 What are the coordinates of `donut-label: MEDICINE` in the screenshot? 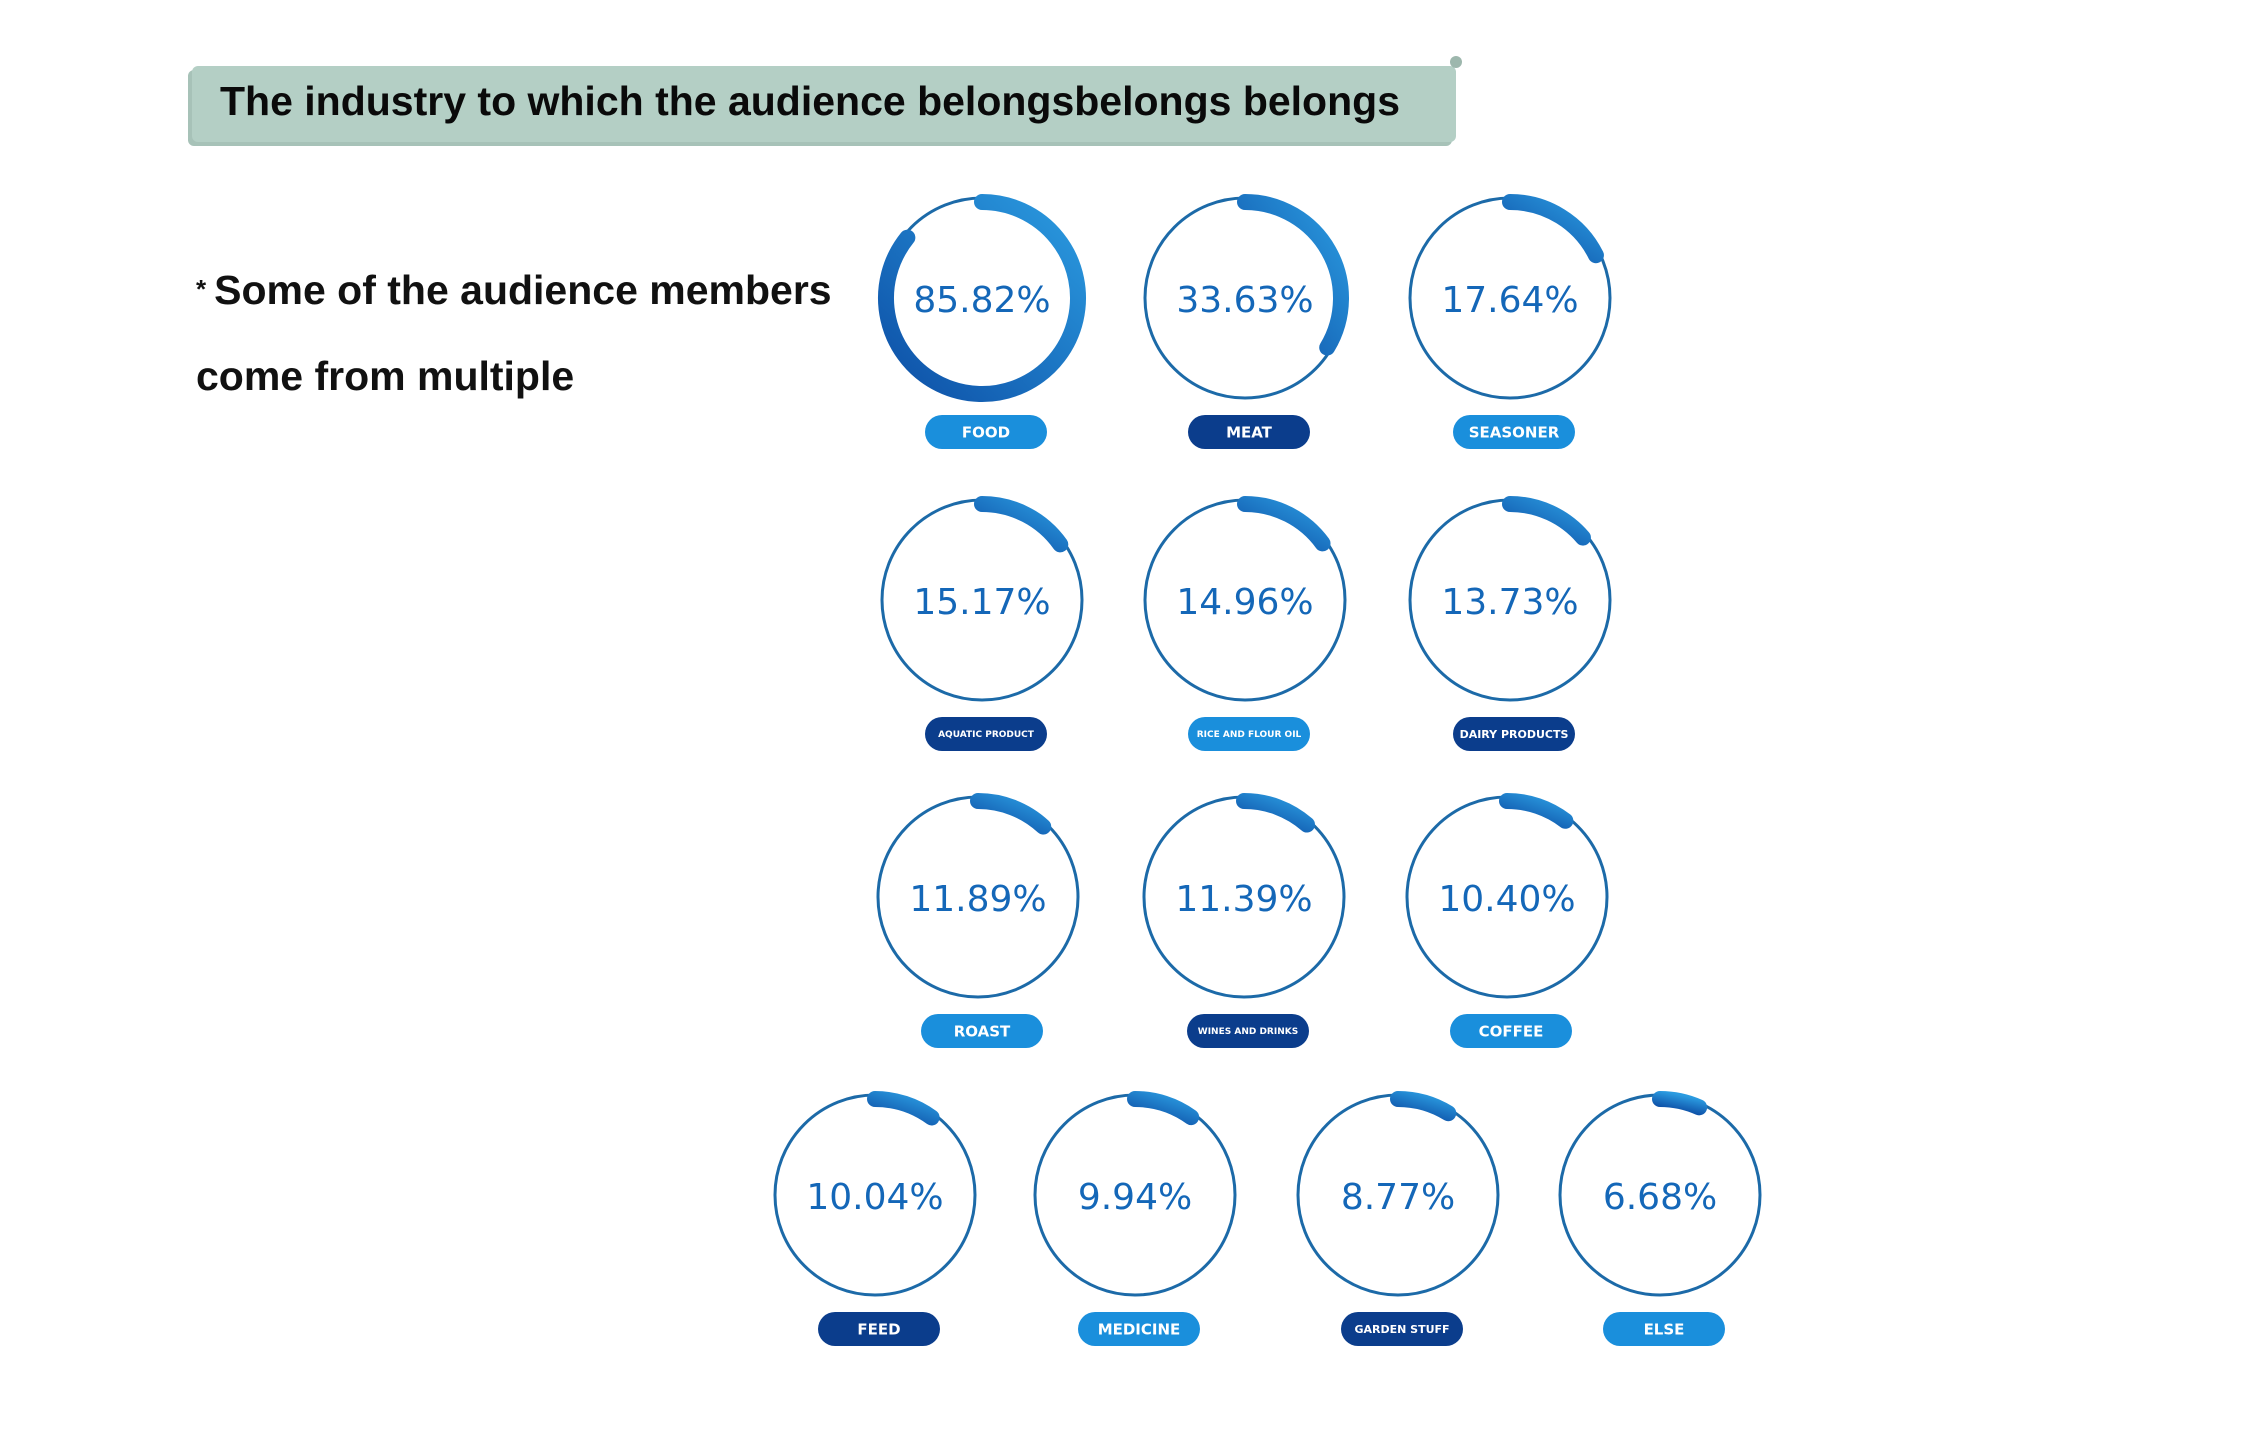 It's located at (1139, 1329).